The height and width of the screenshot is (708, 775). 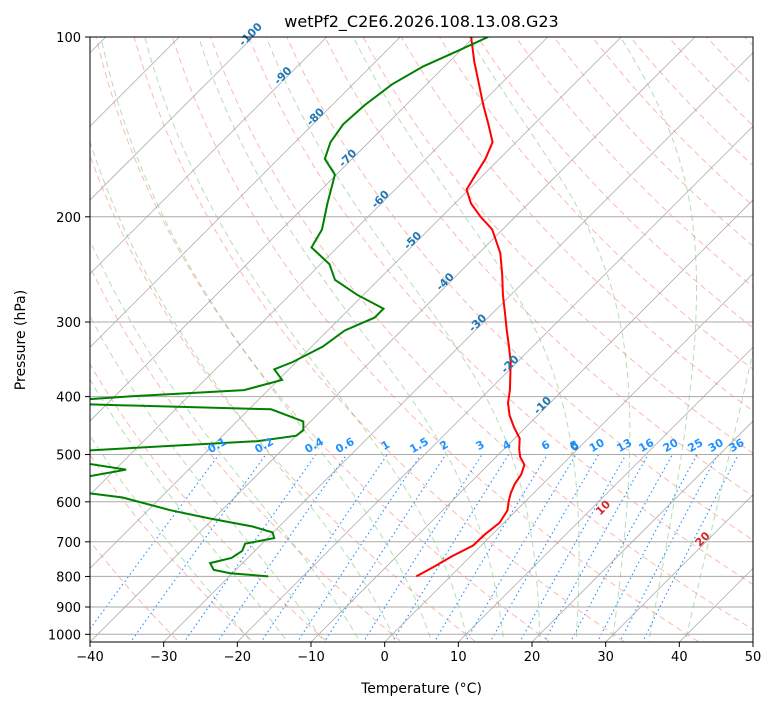 What do you see at coordinates (21, 340) in the screenshot?
I see `y-axis-label: Pressure (hPa)` at bounding box center [21, 340].